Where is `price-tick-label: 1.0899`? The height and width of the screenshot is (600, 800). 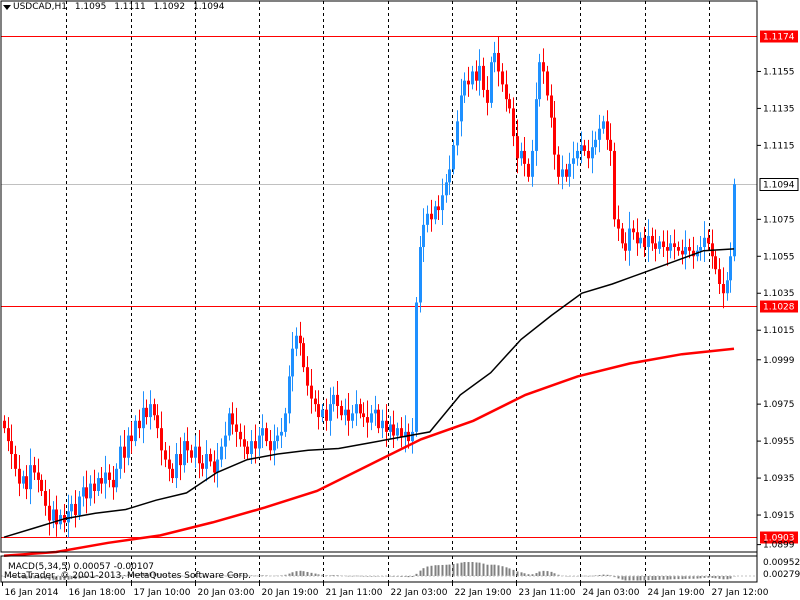
price-tick-label: 1.0899 is located at coordinates (779, 546).